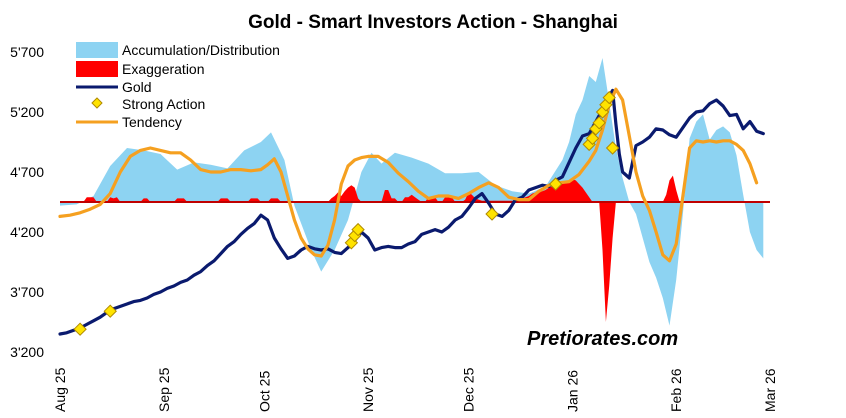 This screenshot has width=846, height=418. I want to click on legend-swatch-accumulation, so click(97, 50).